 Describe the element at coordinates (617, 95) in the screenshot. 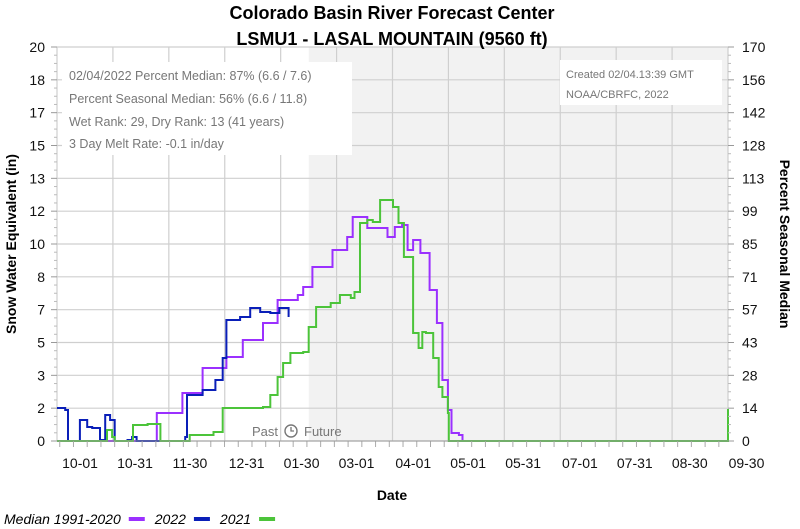

I see `credit-line-2: NOAA/CBRFC, 2022` at that location.